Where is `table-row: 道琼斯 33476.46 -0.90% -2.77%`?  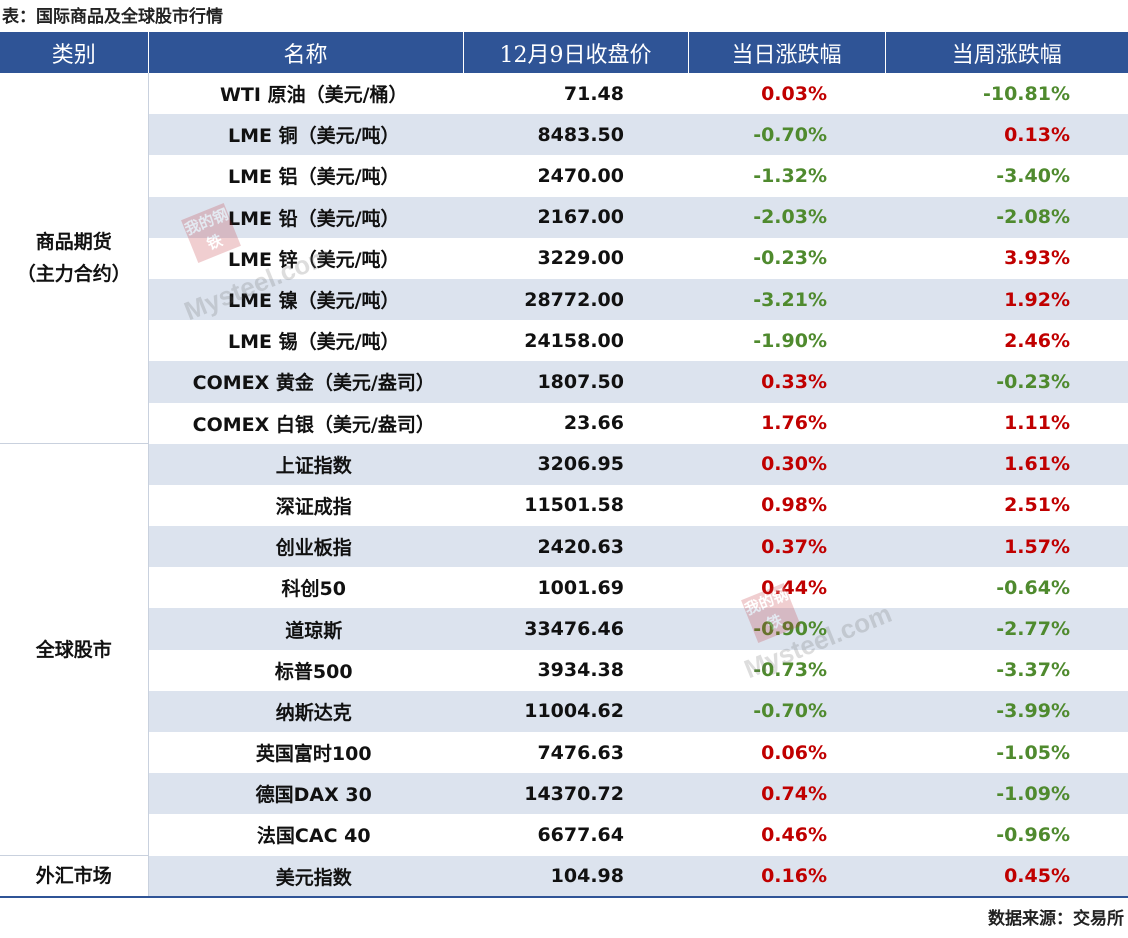
table-row: 道琼斯 33476.46 -0.90% -2.77% is located at coordinates (564, 629).